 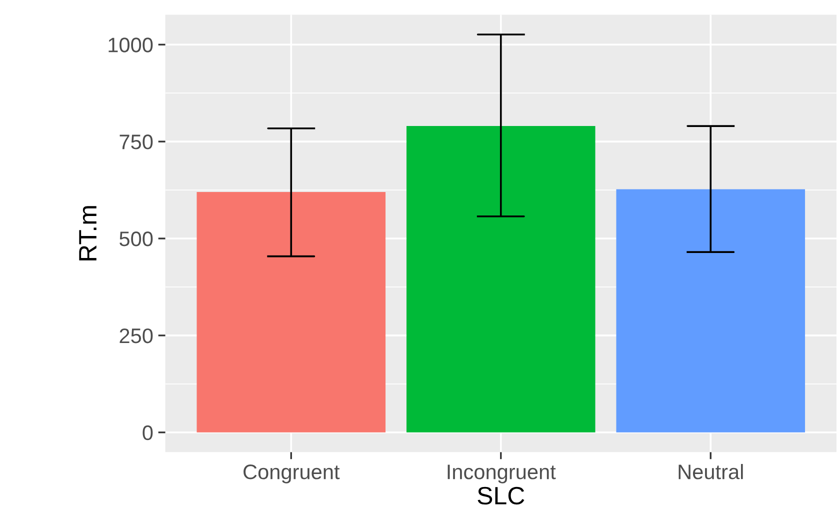 I want to click on y-tick-label: 500, so click(x=136, y=239).